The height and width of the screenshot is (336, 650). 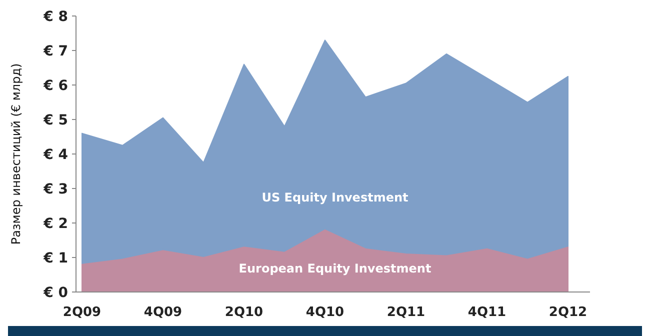 What do you see at coordinates (16, 154) in the screenshot?
I see `y-axis-title: Размер инвестиций (€ млрд)` at bounding box center [16, 154].